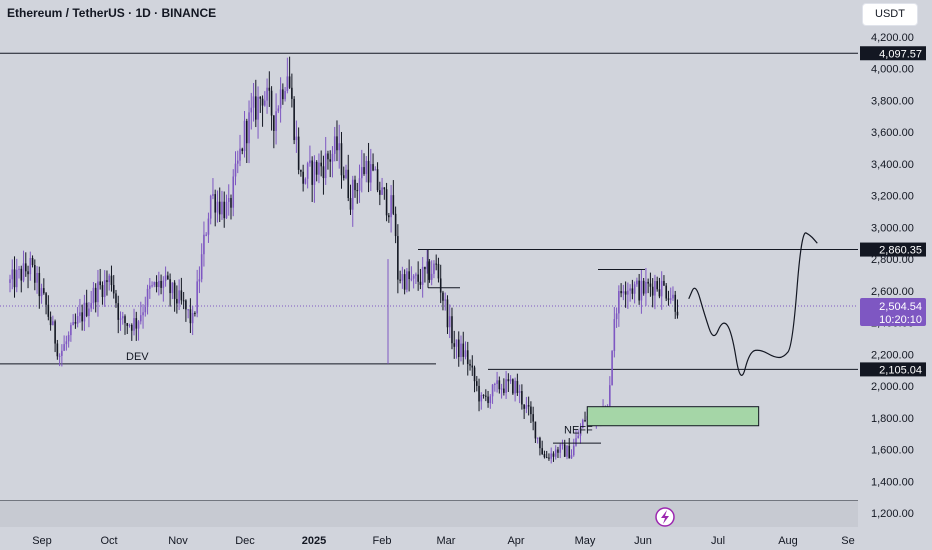 Image resolution: width=932 pixels, height=550 pixels. I want to click on level-price-text: 2,105.04, so click(900, 370).